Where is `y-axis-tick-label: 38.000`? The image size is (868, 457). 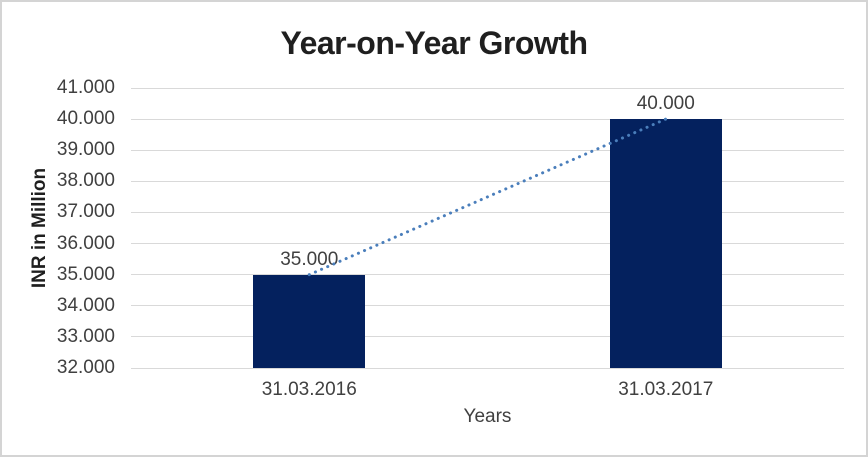
y-axis-tick-label: 38.000 is located at coordinates (85, 181).